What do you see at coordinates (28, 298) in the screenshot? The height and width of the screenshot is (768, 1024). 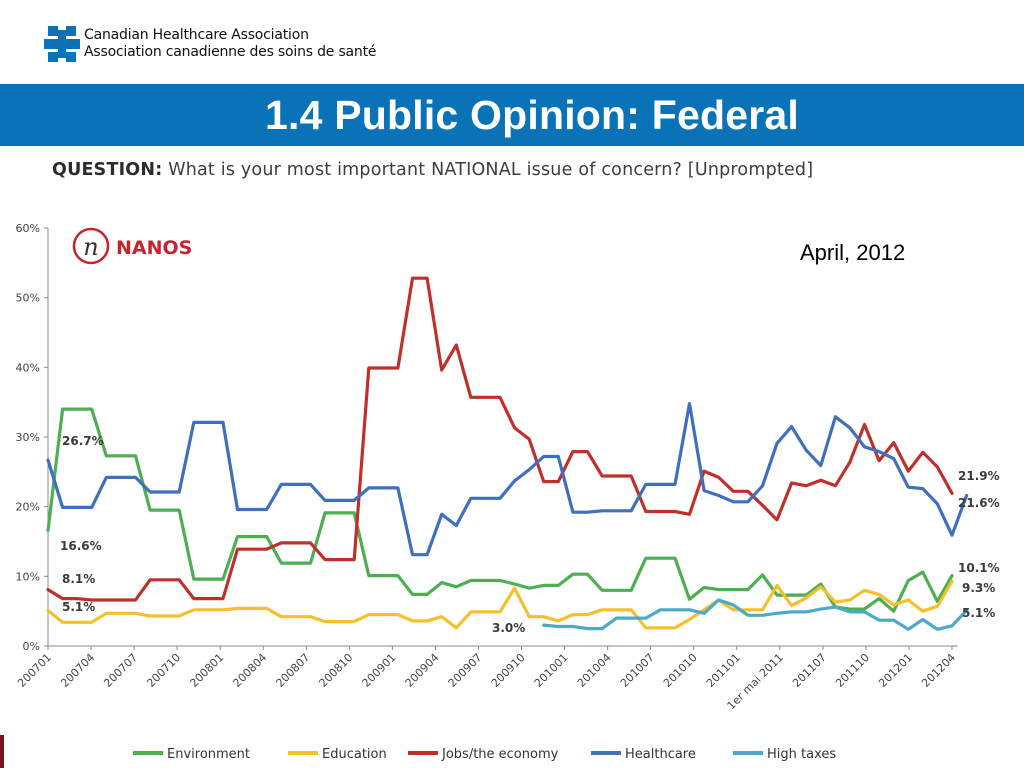 I see `y-tick-label: 50%` at bounding box center [28, 298].